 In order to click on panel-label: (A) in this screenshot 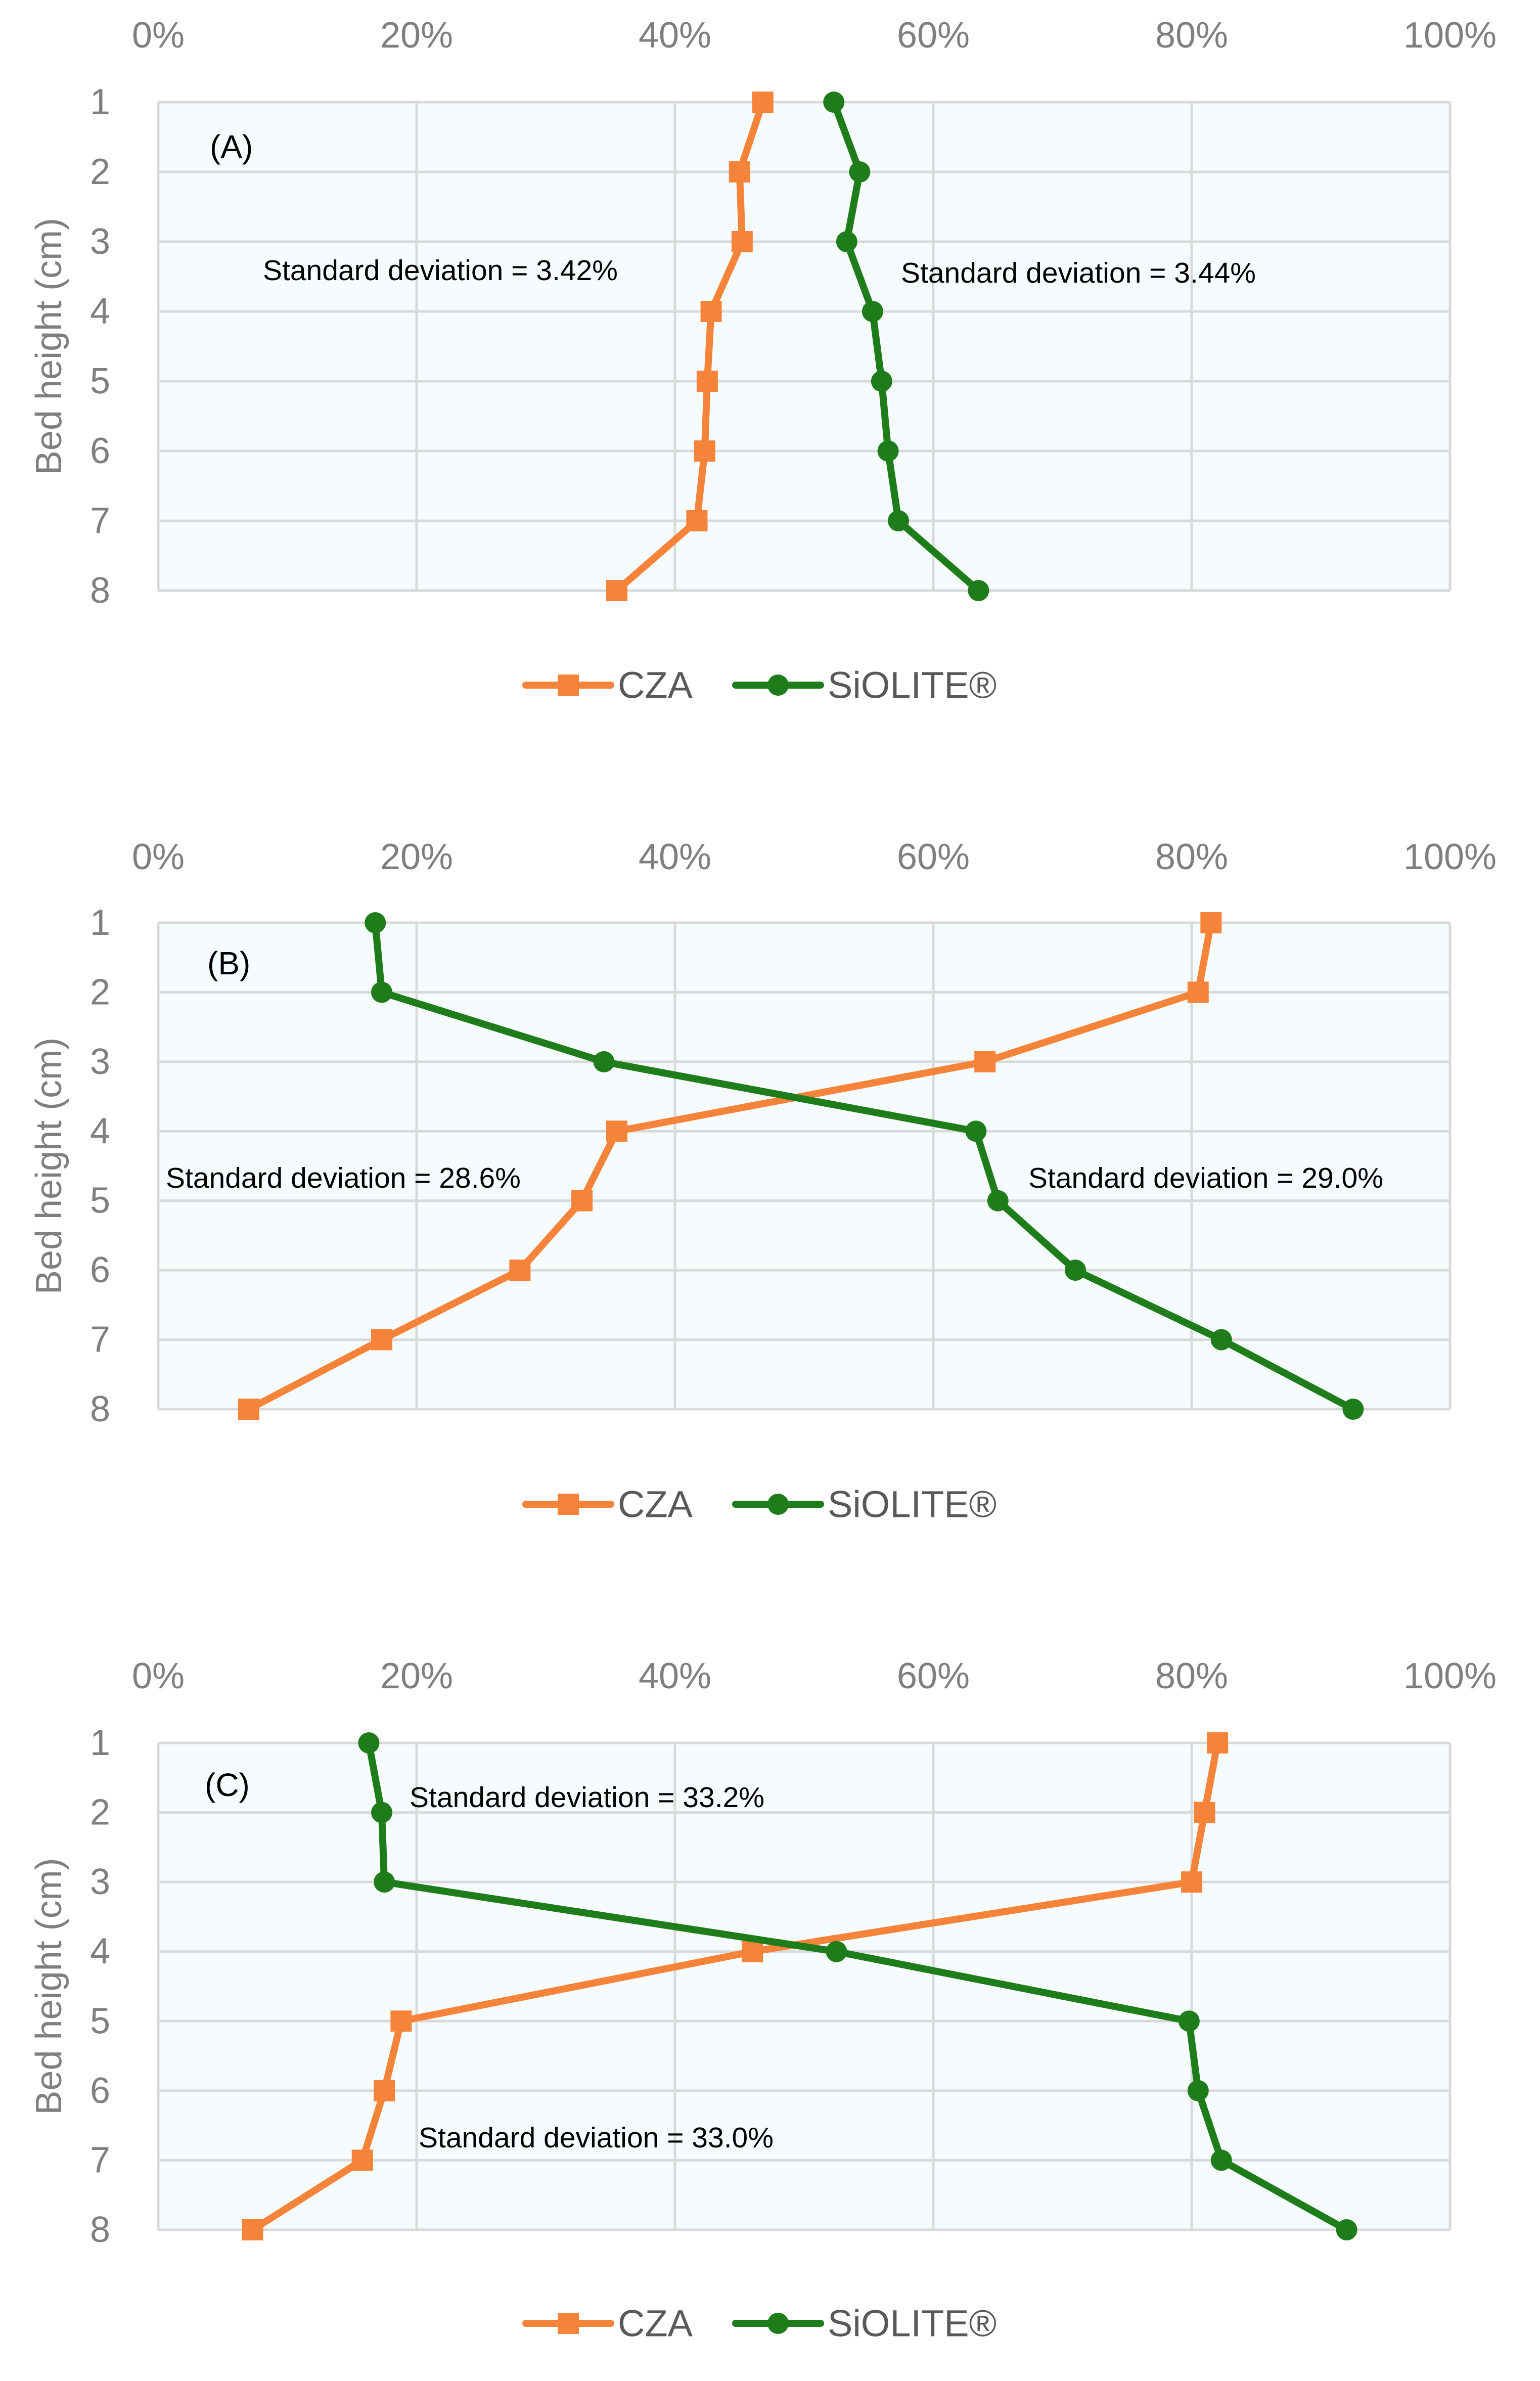, I will do `click(231, 146)`.